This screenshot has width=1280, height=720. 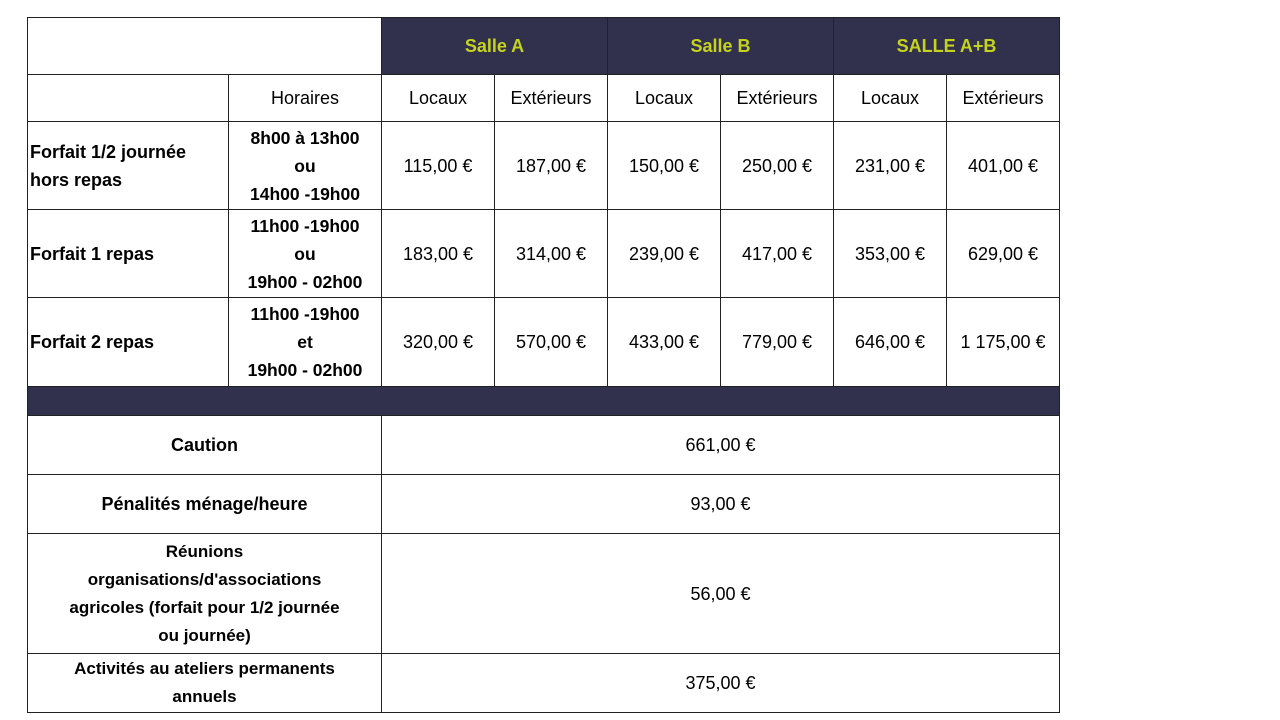 I want to click on extra-label: Pénalités ménage/heure, so click(x=204, y=504).